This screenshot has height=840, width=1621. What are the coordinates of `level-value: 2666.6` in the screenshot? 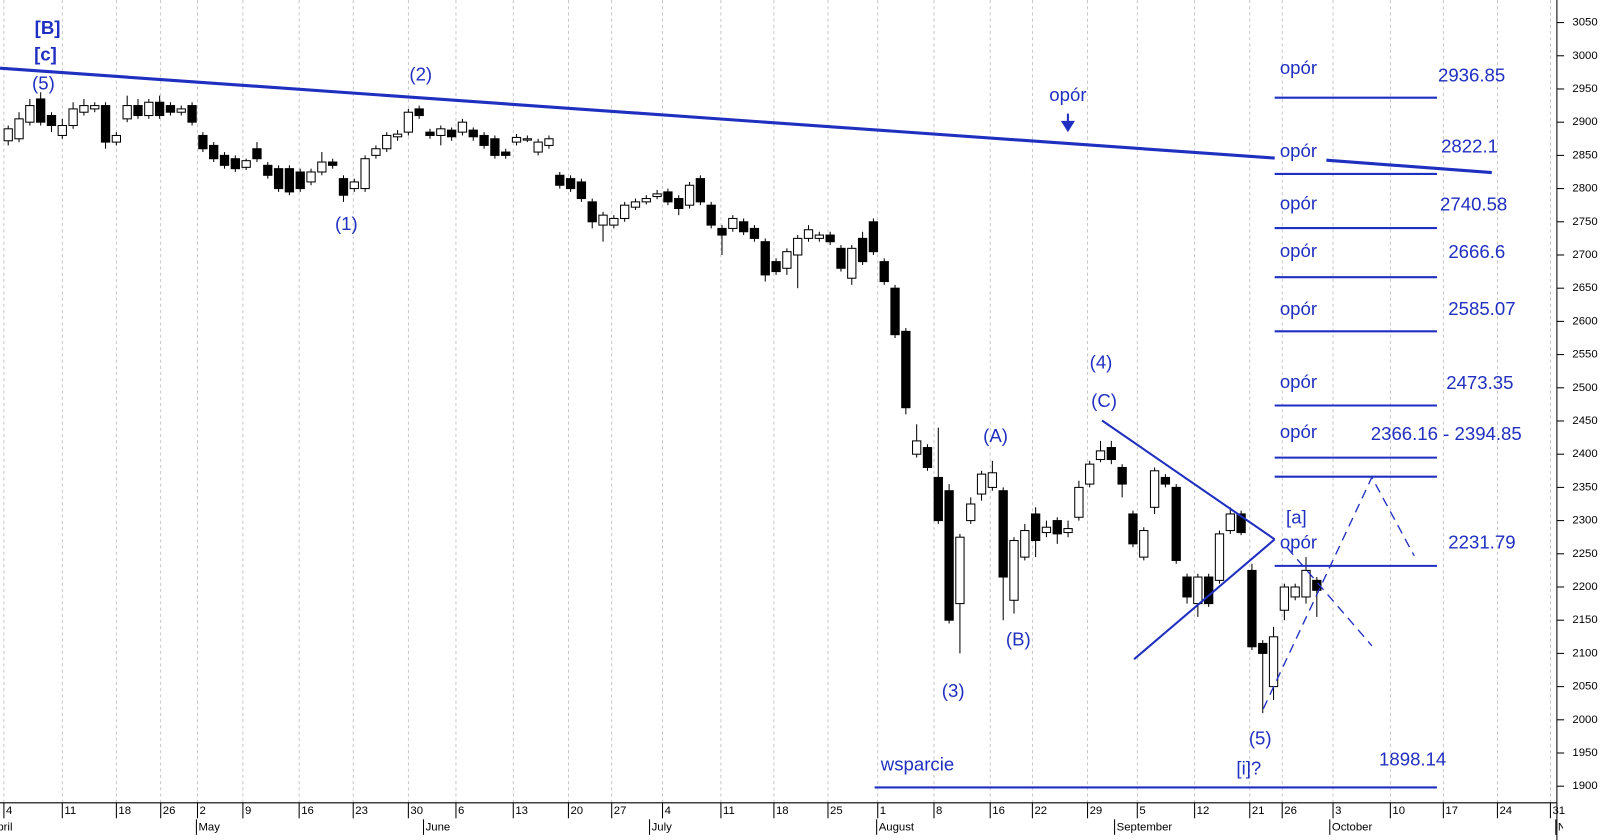 It's located at (1476, 251).